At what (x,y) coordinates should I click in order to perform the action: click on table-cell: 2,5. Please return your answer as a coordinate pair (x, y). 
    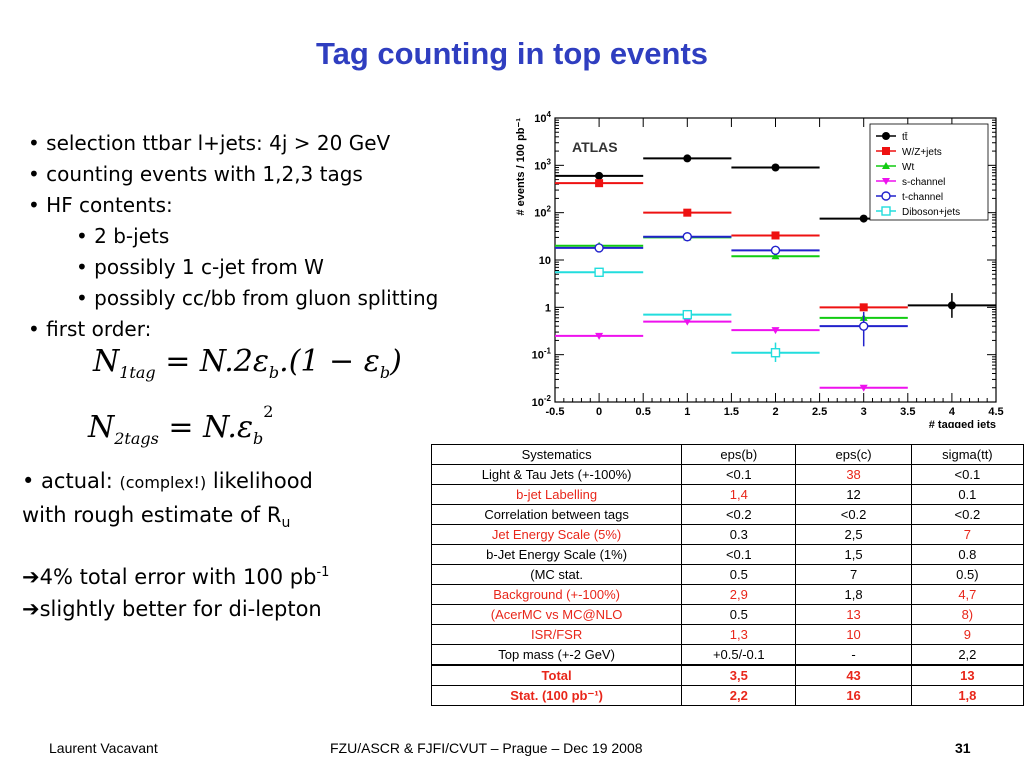
    Looking at the image, I should click on (853, 534).